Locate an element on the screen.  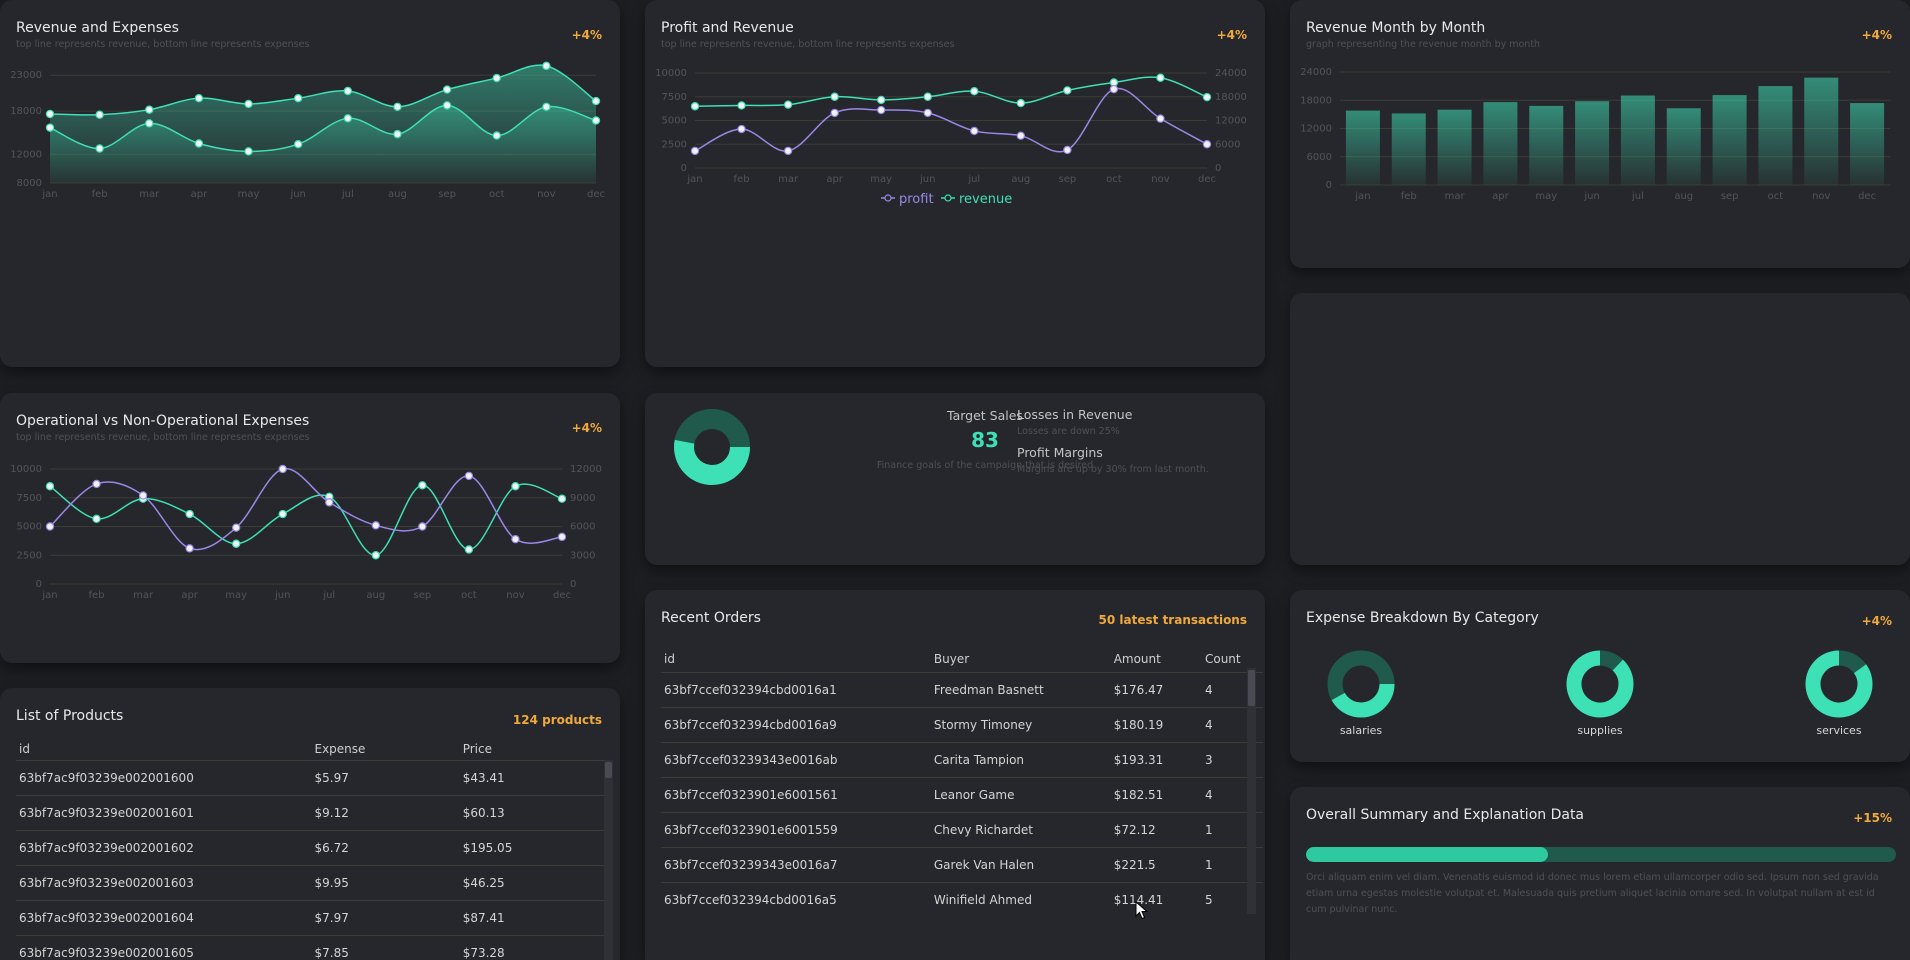
non-operational-line is located at coordinates (306, 520).